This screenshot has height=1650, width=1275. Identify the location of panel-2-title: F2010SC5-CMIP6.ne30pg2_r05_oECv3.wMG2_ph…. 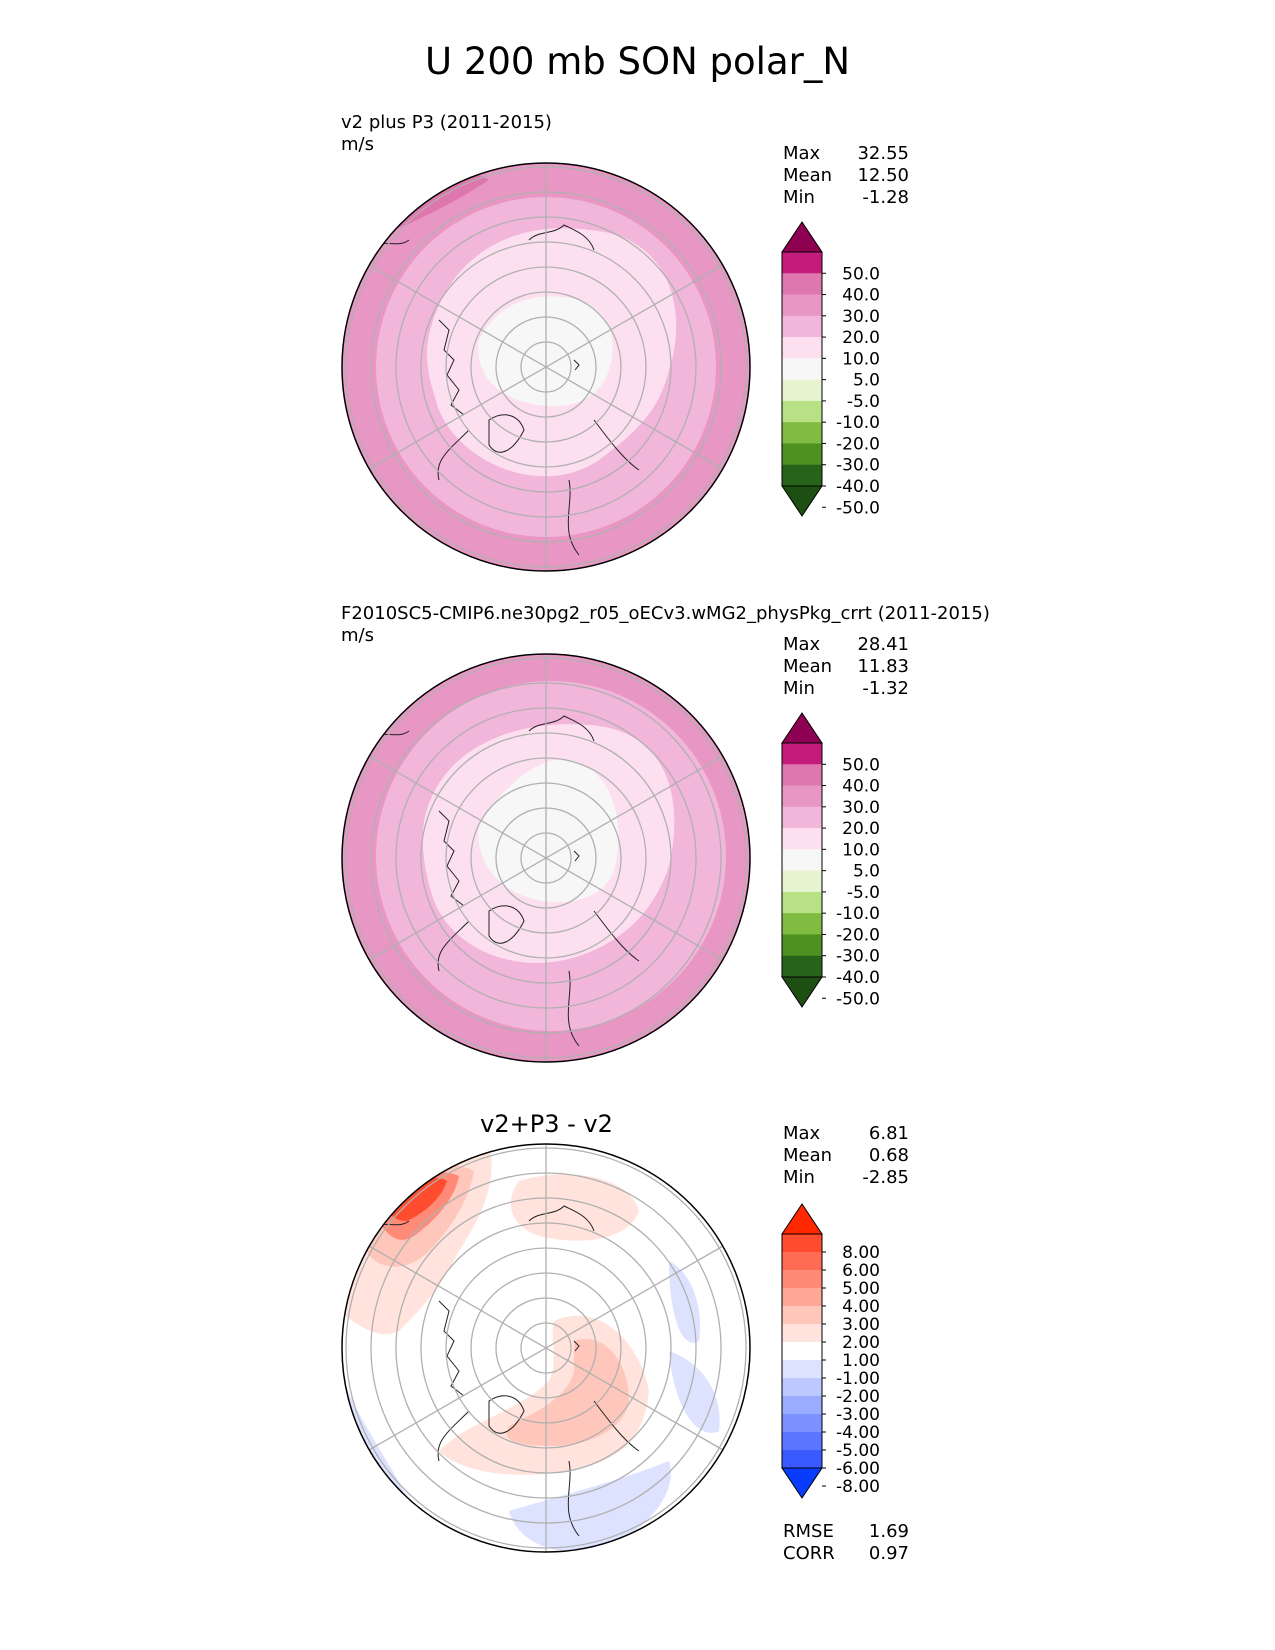
(665, 613).